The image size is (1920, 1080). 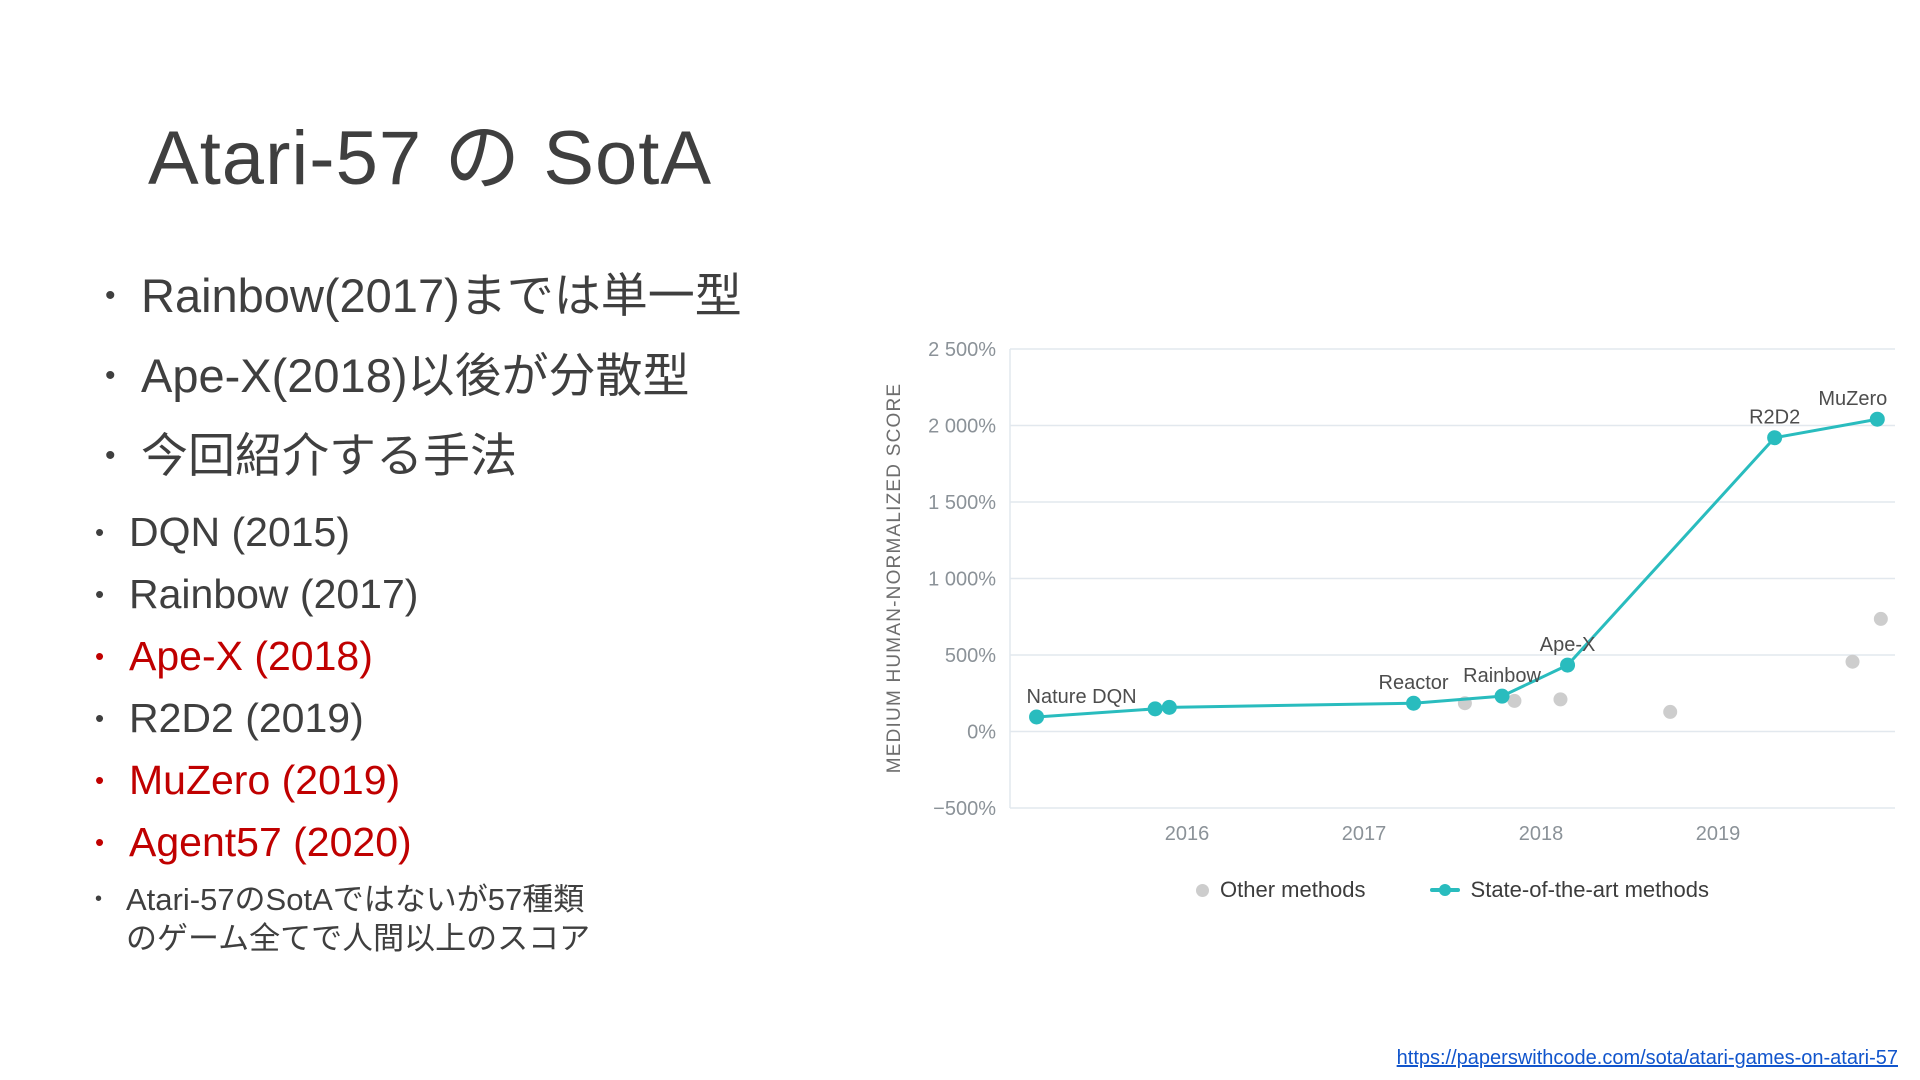 What do you see at coordinates (1293, 889) in the screenshot?
I see `legend-label: Other methods` at bounding box center [1293, 889].